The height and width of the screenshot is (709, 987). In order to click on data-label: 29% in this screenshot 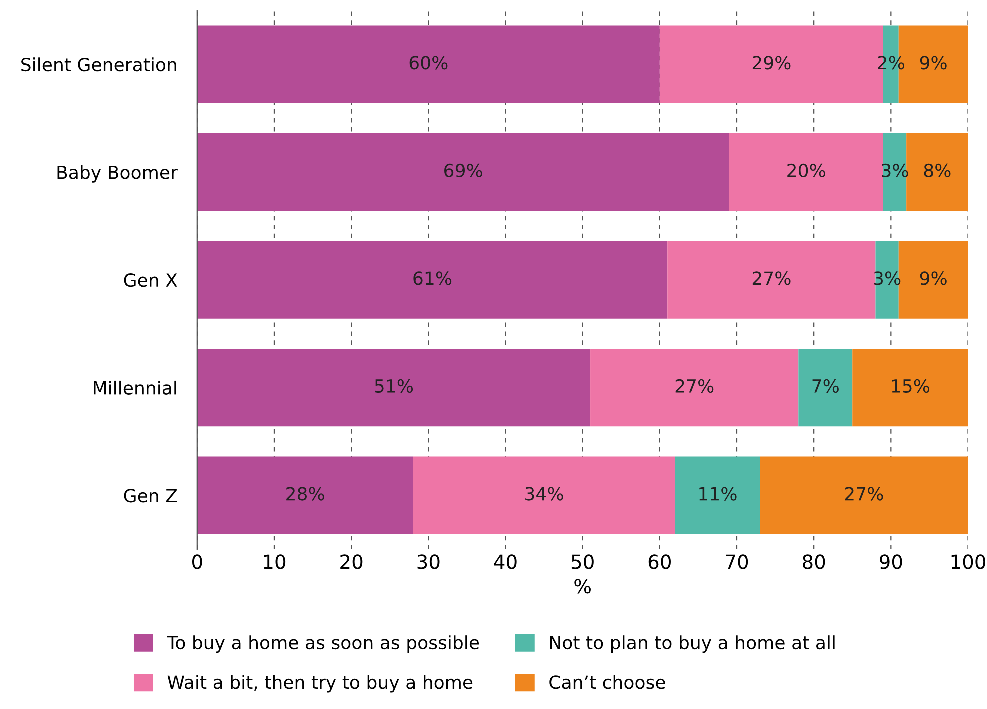, I will do `click(771, 63)`.